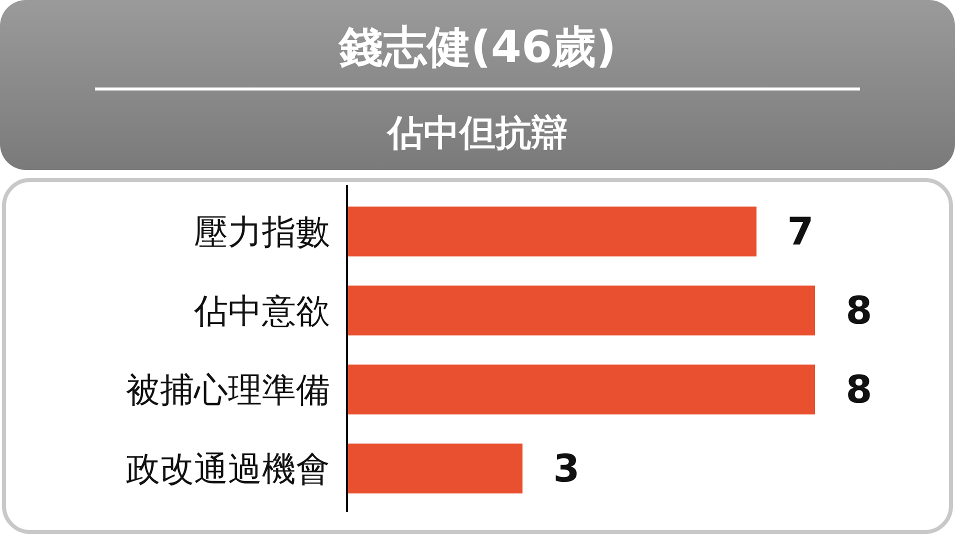  I want to click on chart-subtitle: 佔中但抗辯, so click(477, 133).